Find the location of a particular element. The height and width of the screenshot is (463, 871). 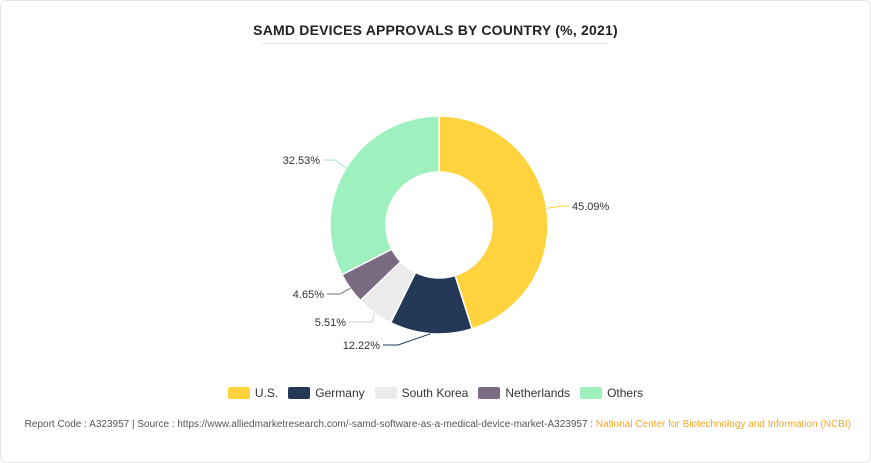

legend-label-south-korea: South Korea is located at coordinates (435, 393).